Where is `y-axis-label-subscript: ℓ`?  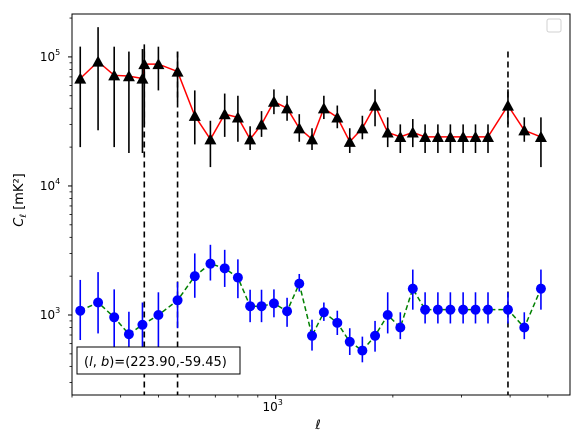
y-axis-label-subscript: ℓ is located at coordinates (24, 216).